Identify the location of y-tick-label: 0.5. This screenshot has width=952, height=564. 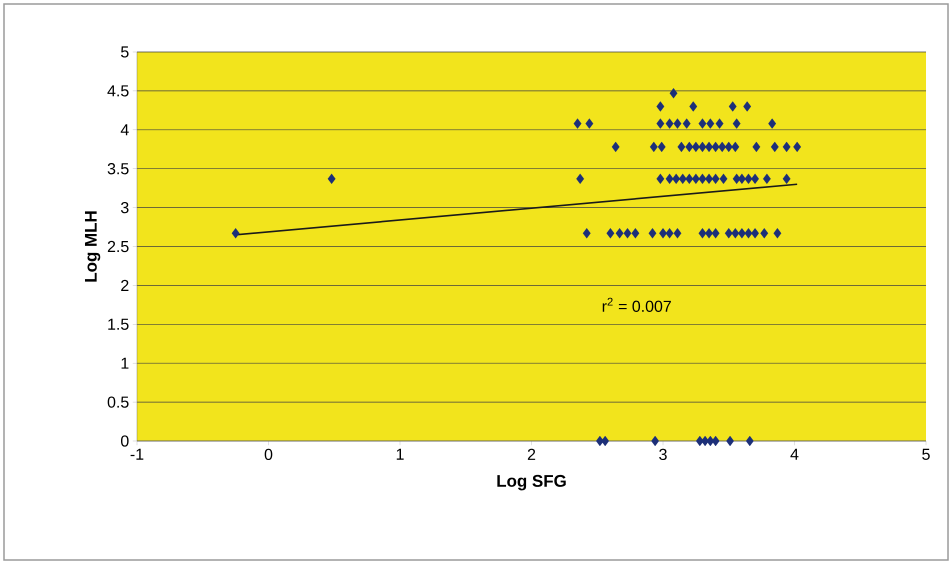
(118, 402).